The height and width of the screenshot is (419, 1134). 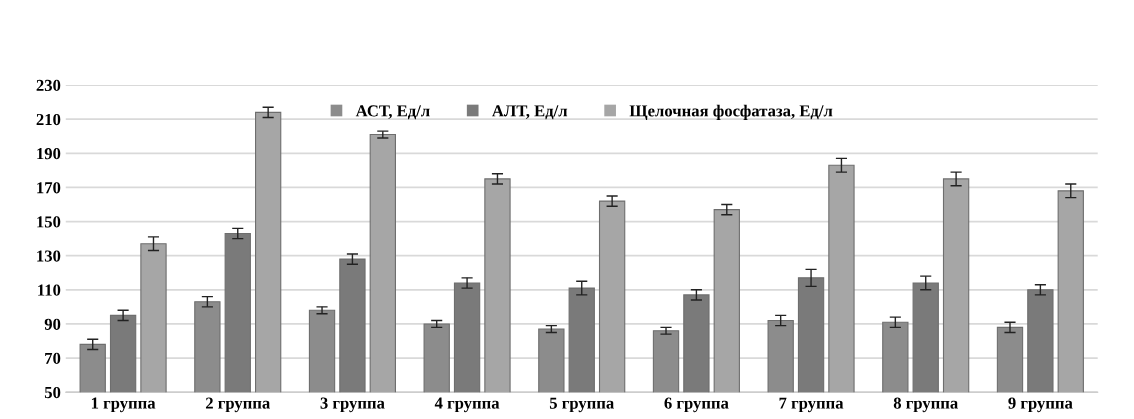 I want to click on x-tick-label: 1 группа, so click(x=123, y=405).